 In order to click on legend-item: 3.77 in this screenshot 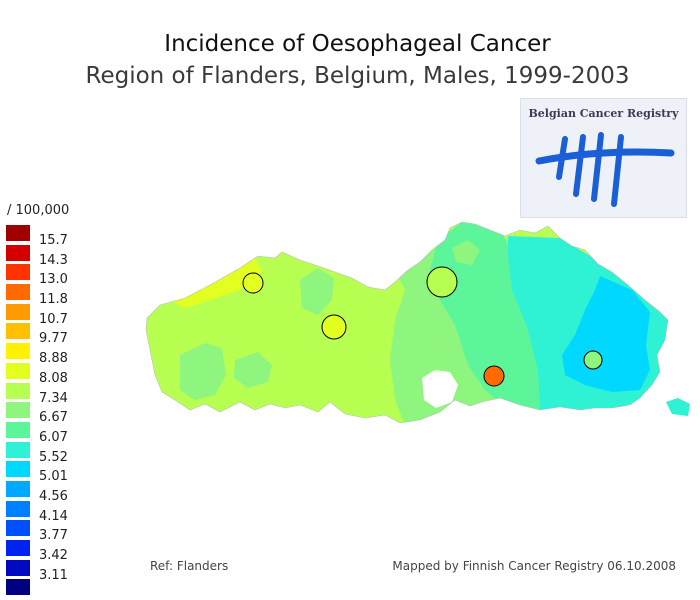, I will do `click(60, 530)`.